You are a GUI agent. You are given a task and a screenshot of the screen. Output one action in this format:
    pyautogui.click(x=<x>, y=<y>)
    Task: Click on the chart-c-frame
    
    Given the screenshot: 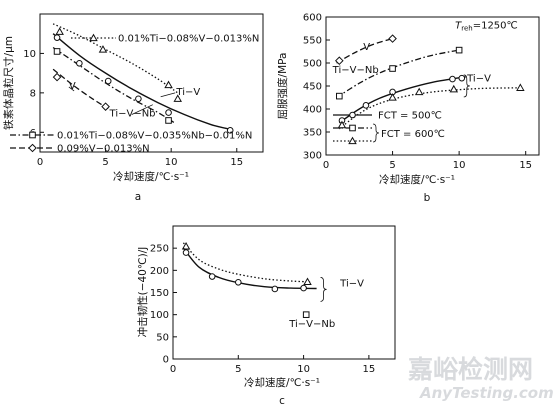 What is the action you would take?
    pyautogui.click(x=284, y=292)
    